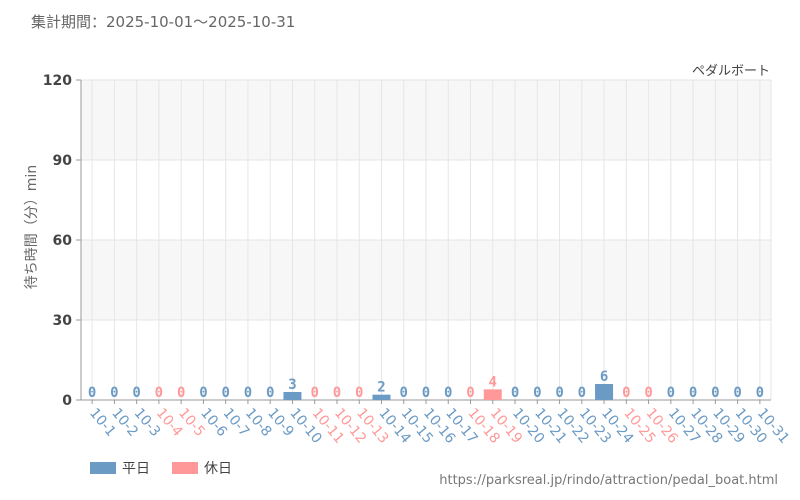 Image resolution: width=800 pixels, height=500 pixels. I want to click on y-tick-label: 60, so click(63, 241).